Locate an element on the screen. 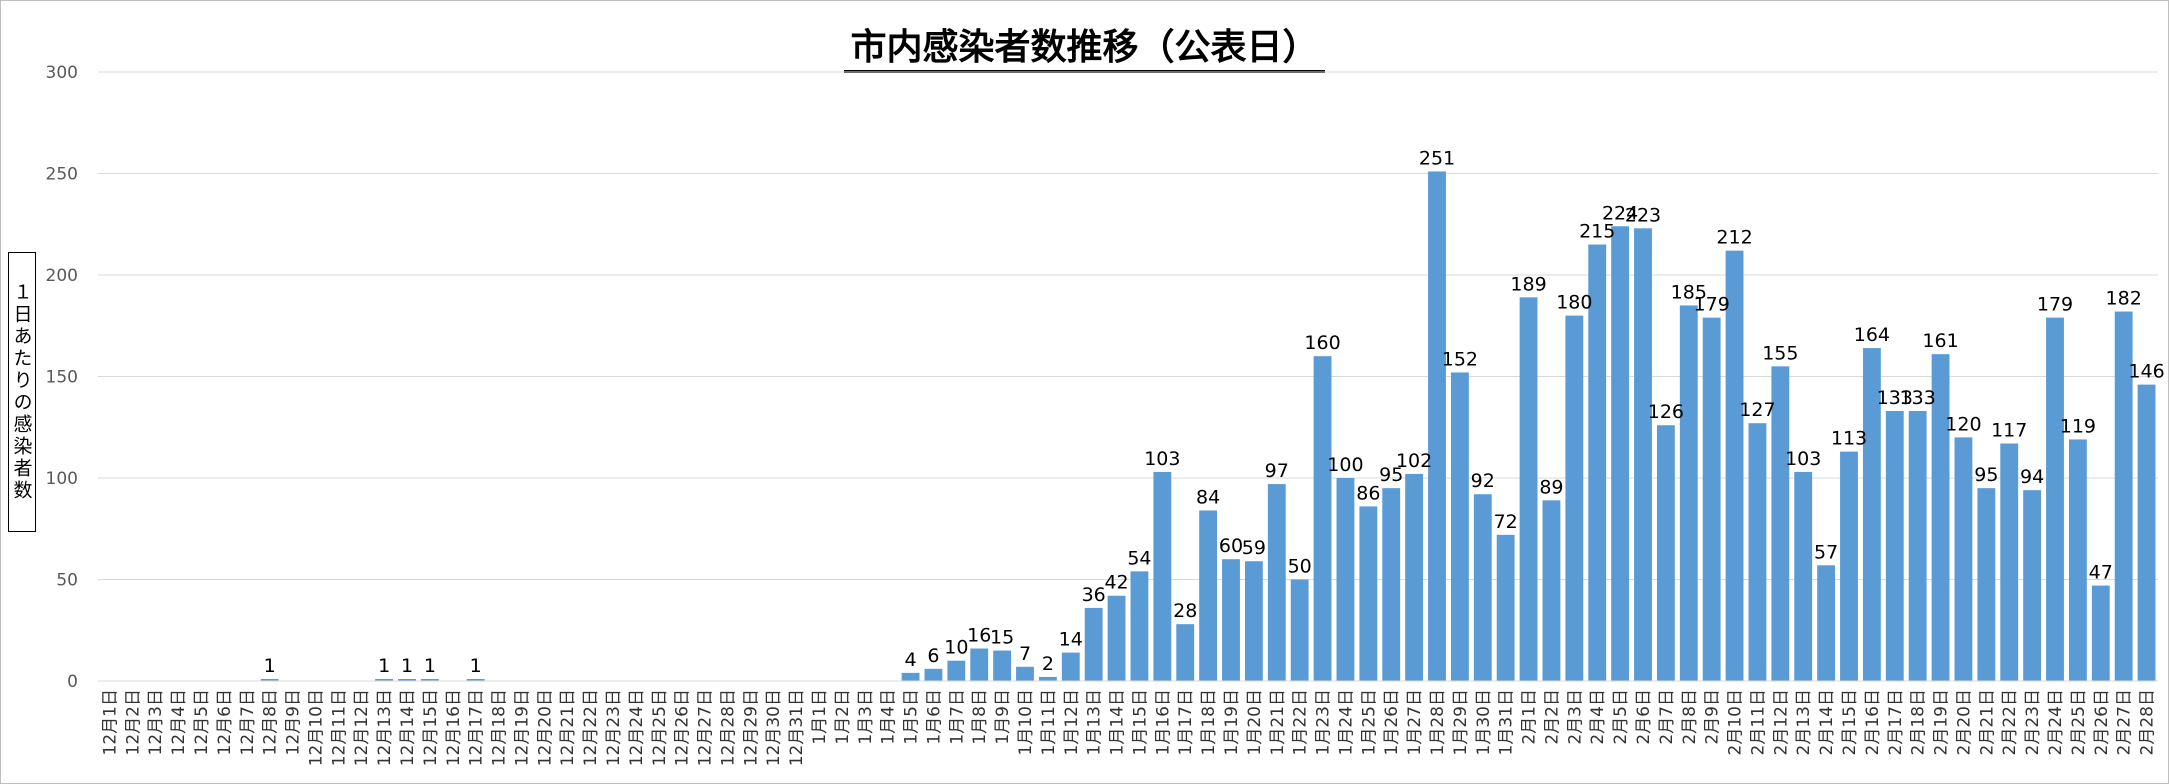  x-tick-label: 12月30日 is located at coordinates (774, 727).